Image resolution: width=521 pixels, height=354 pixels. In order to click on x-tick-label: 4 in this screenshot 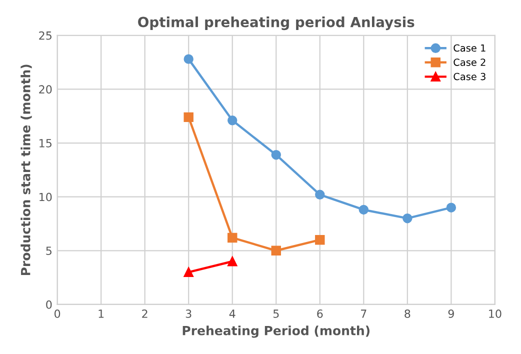, I will do `click(232, 314)`.